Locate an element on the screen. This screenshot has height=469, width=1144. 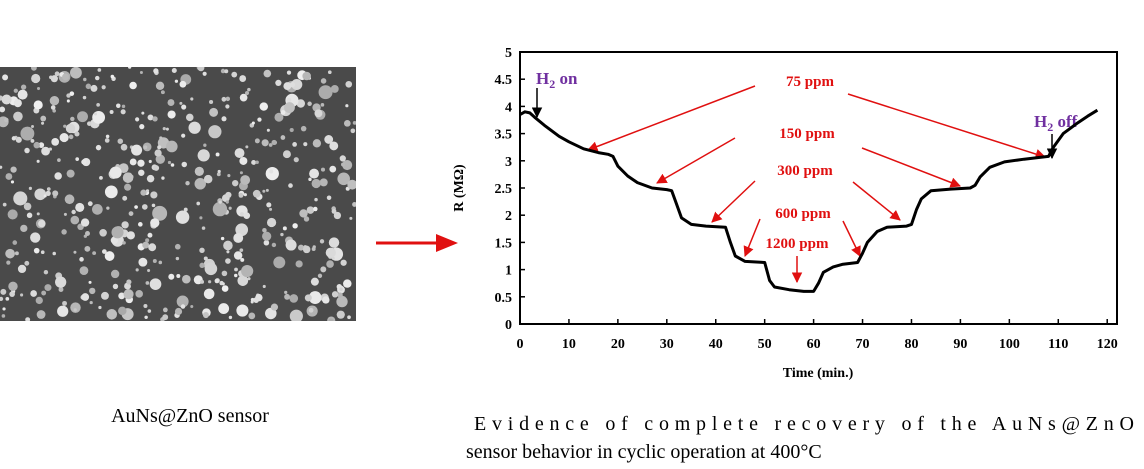
y-tick-label: 1.5 is located at coordinates (504, 243).